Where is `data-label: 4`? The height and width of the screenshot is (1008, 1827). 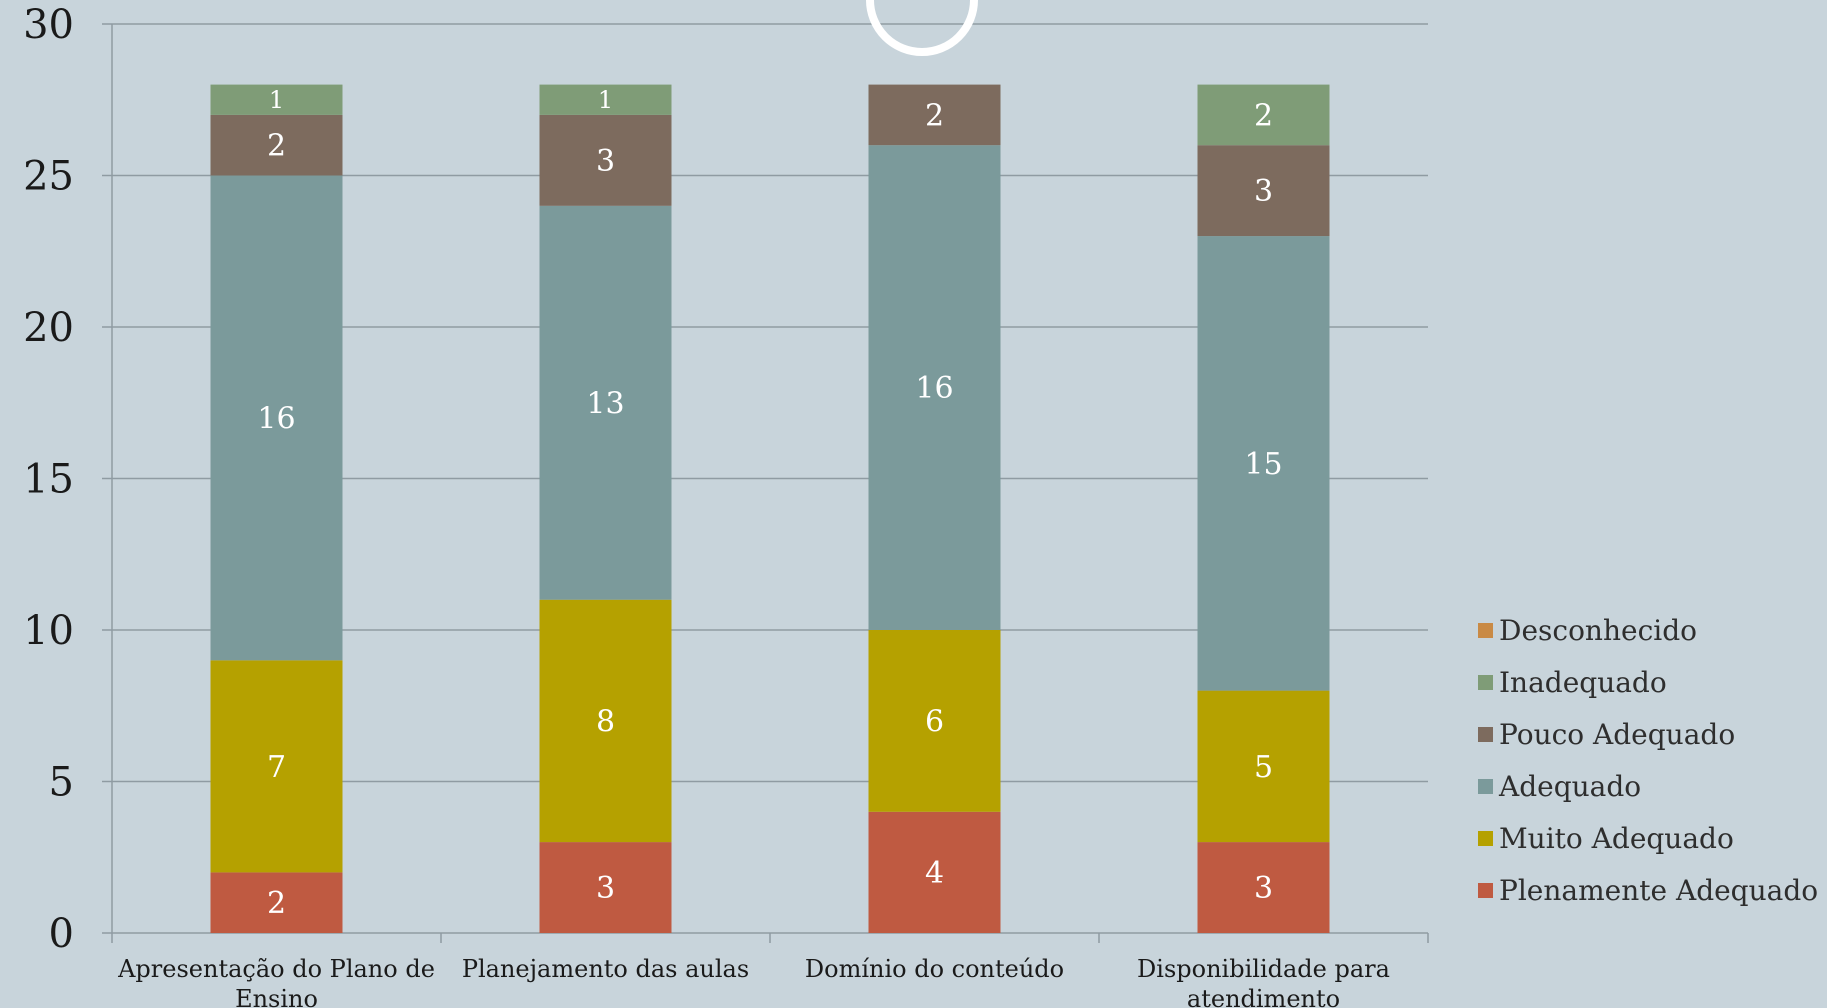
data-label: 4 is located at coordinates (934, 873).